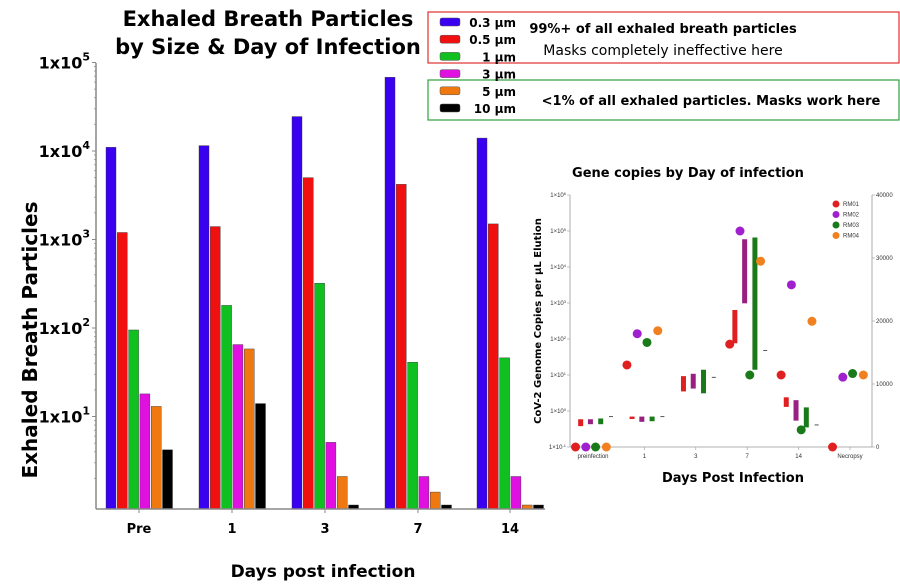 The height and width of the screenshot is (586, 900). Describe the element at coordinates (324, 529) in the screenshot. I see `main-x-tick-label: 3` at that location.